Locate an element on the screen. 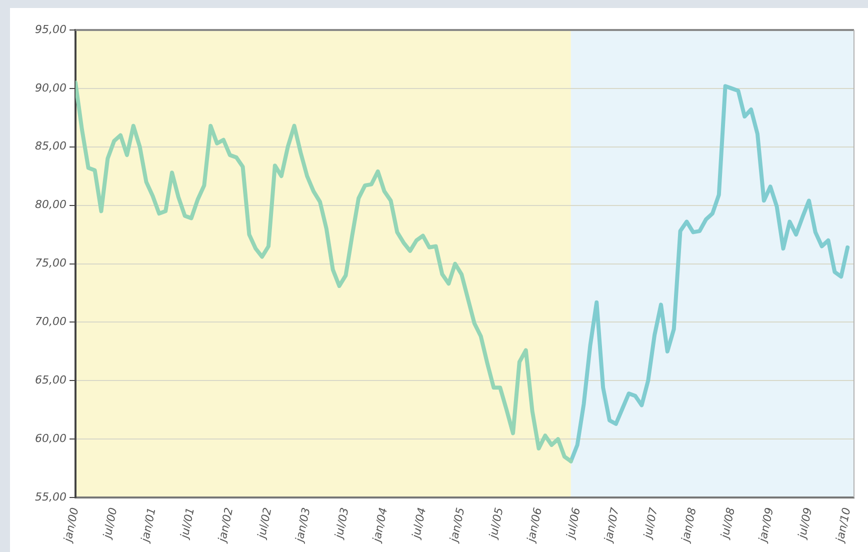  x-tick-label: jan/00 is located at coordinates (71, 525).